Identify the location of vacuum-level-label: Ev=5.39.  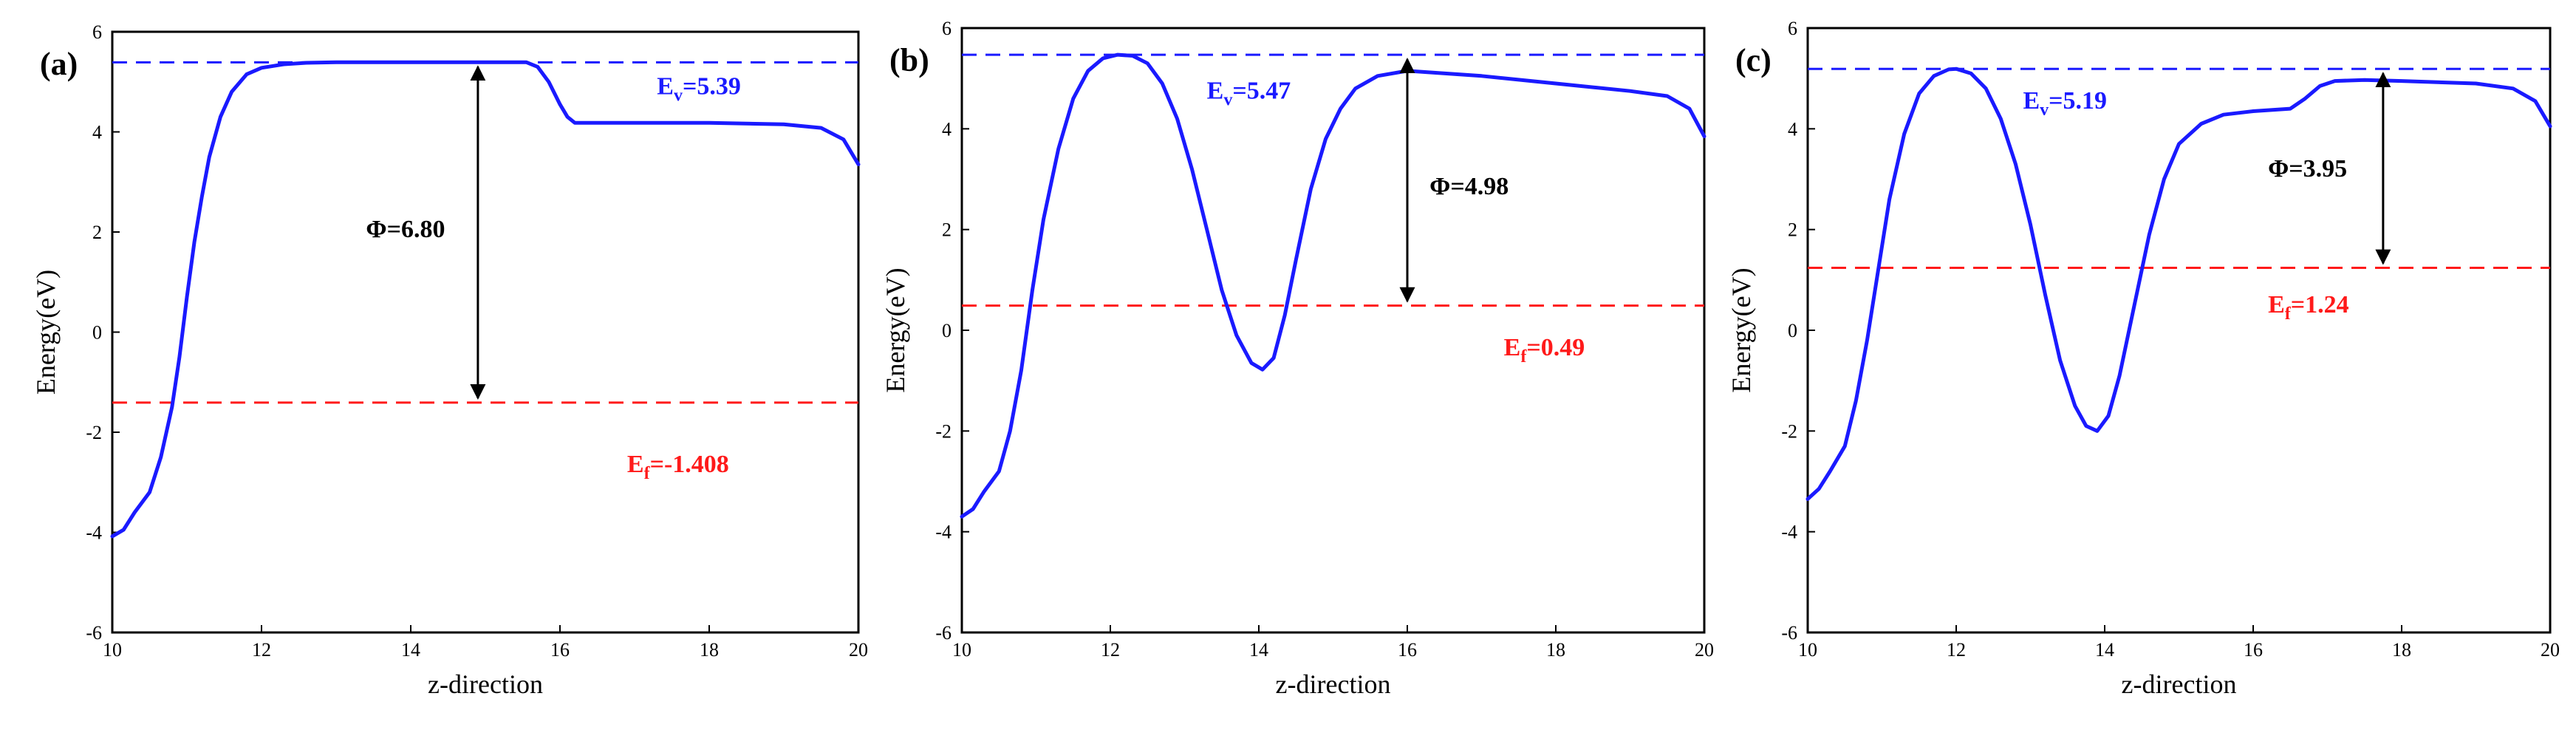
(699, 90).